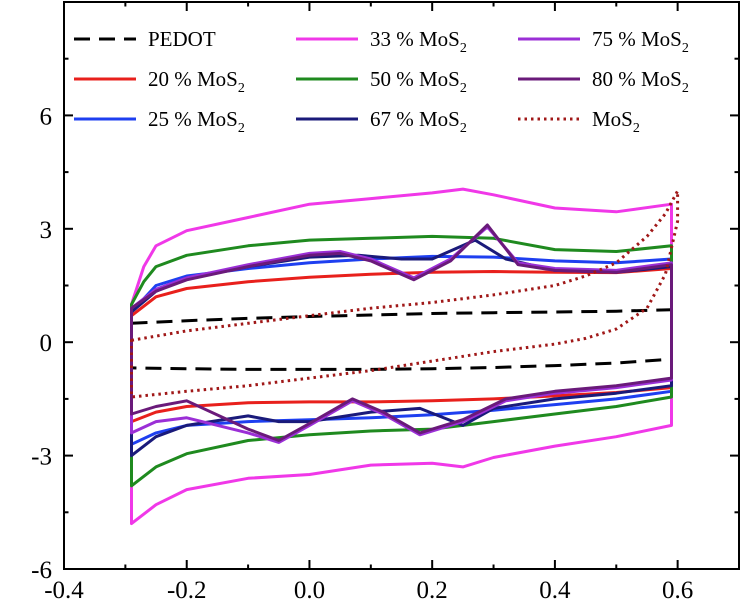  What do you see at coordinates (64, 590) in the screenshot?
I see `x-tick-label: -0.4` at bounding box center [64, 590].